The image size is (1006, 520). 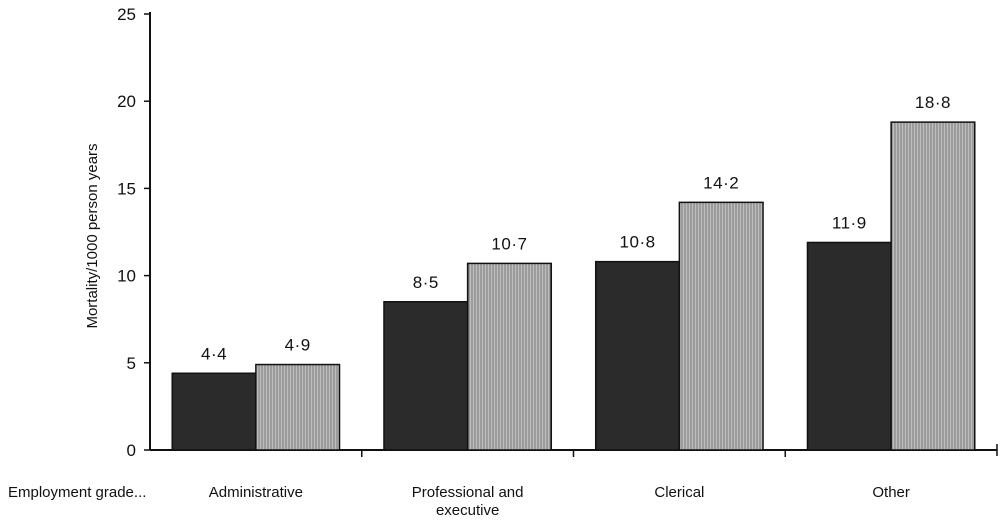 What do you see at coordinates (126, 101) in the screenshot?
I see `y-tick-label: 20` at bounding box center [126, 101].